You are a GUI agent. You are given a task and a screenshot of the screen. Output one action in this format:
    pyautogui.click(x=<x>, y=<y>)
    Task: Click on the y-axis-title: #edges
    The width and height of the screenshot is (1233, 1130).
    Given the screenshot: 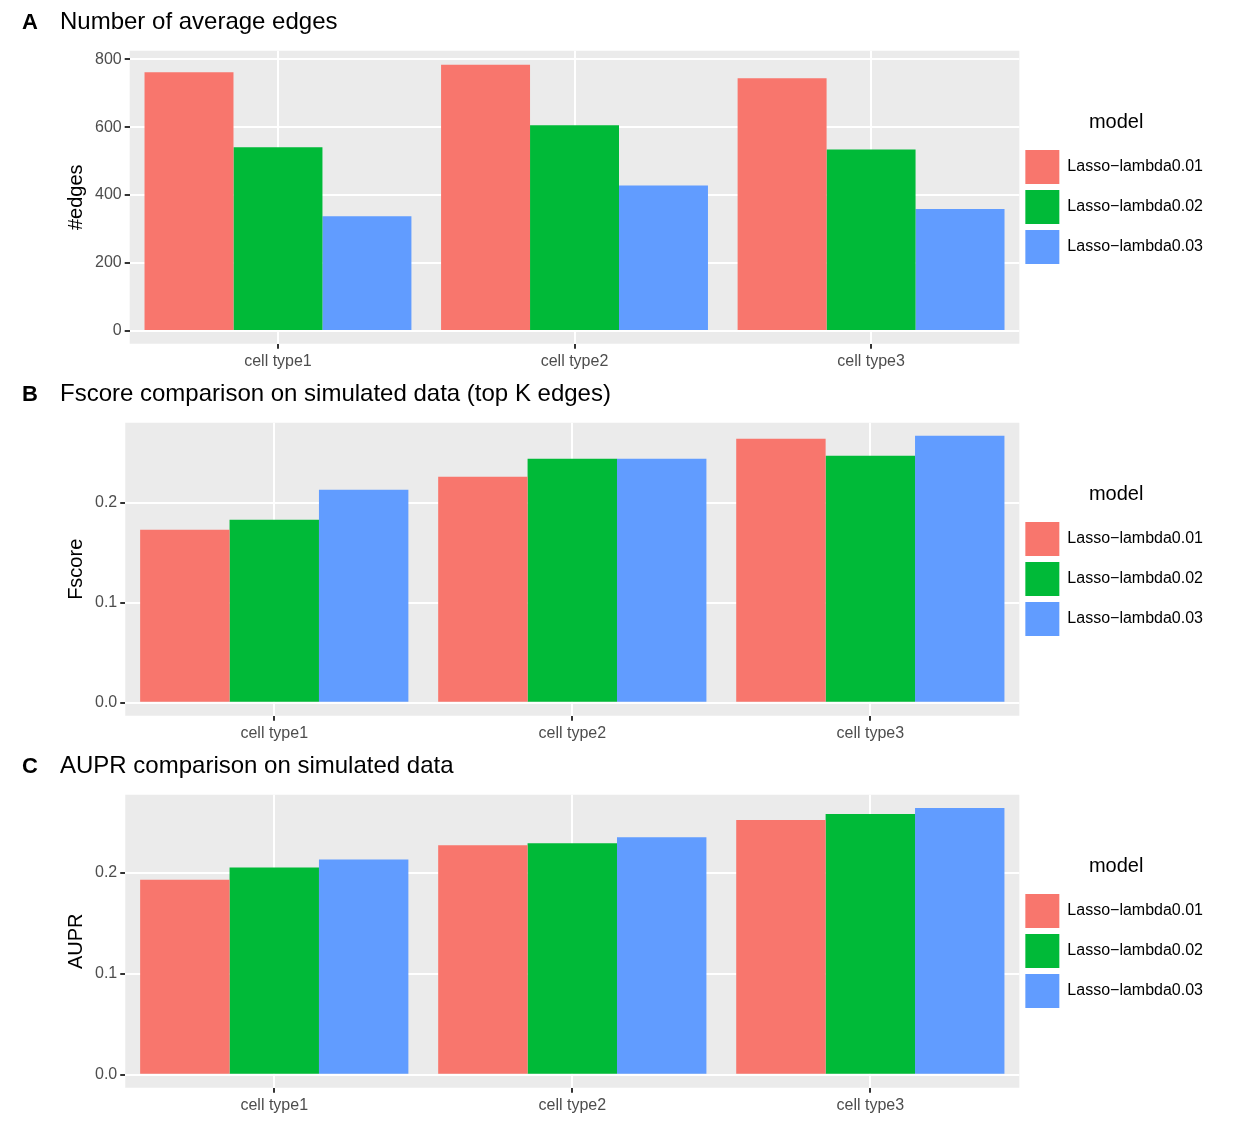 What is the action you would take?
    pyautogui.click(x=74, y=197)
    